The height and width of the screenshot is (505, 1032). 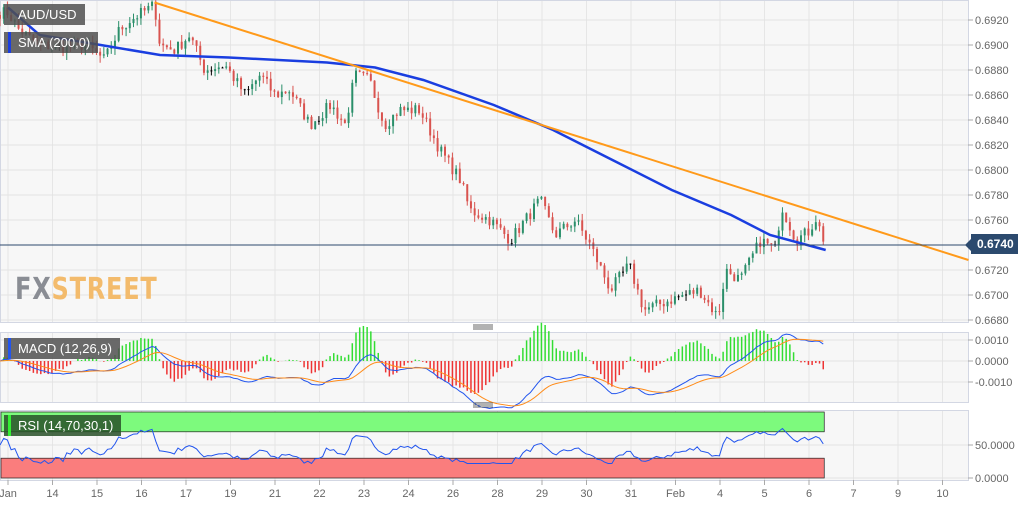 What do you see at coordinates (809, 494) in the screenshot?
I see `x-tick-label: 6` at bounding box center [809, 494].